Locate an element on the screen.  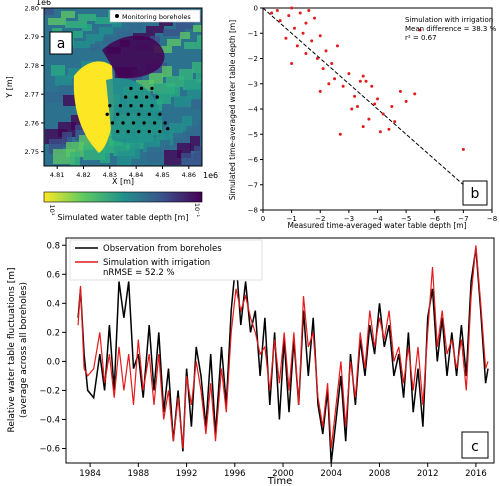
y-tick-label: 0.6 is located at coordinates (53, 275).